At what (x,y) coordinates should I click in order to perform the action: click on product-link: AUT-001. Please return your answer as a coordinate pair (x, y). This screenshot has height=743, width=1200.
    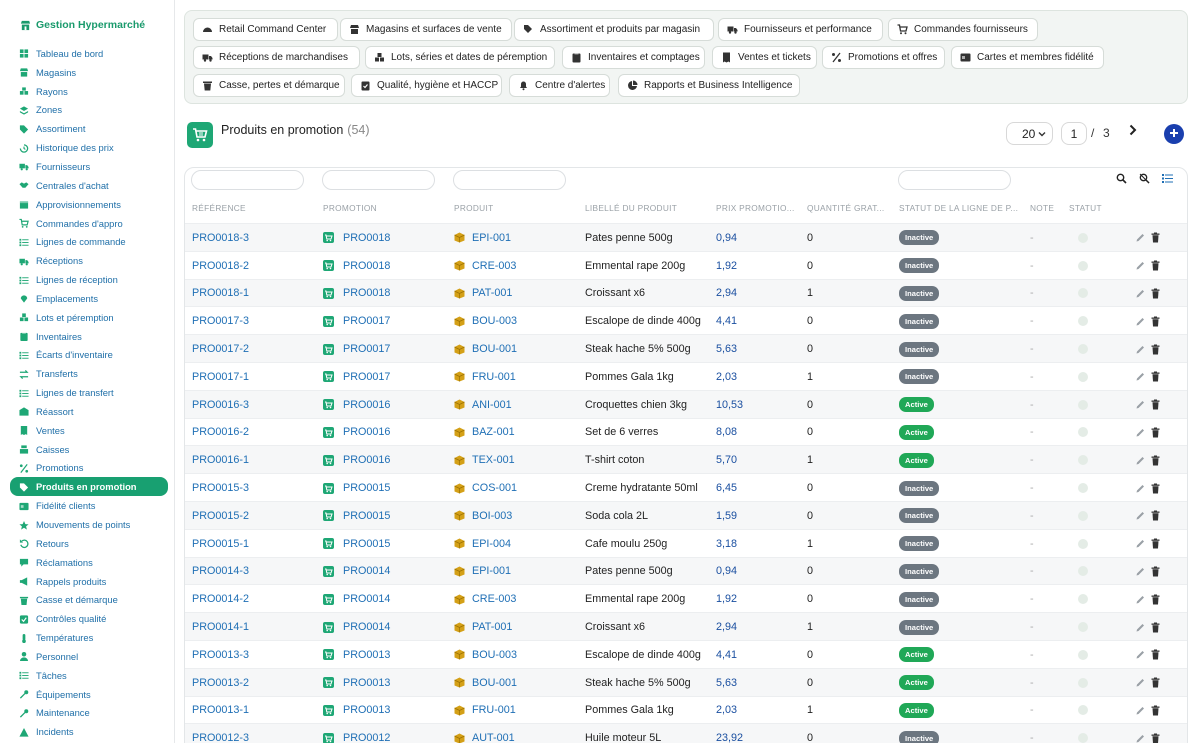
    Looking at the image, I should click on (493, 737).